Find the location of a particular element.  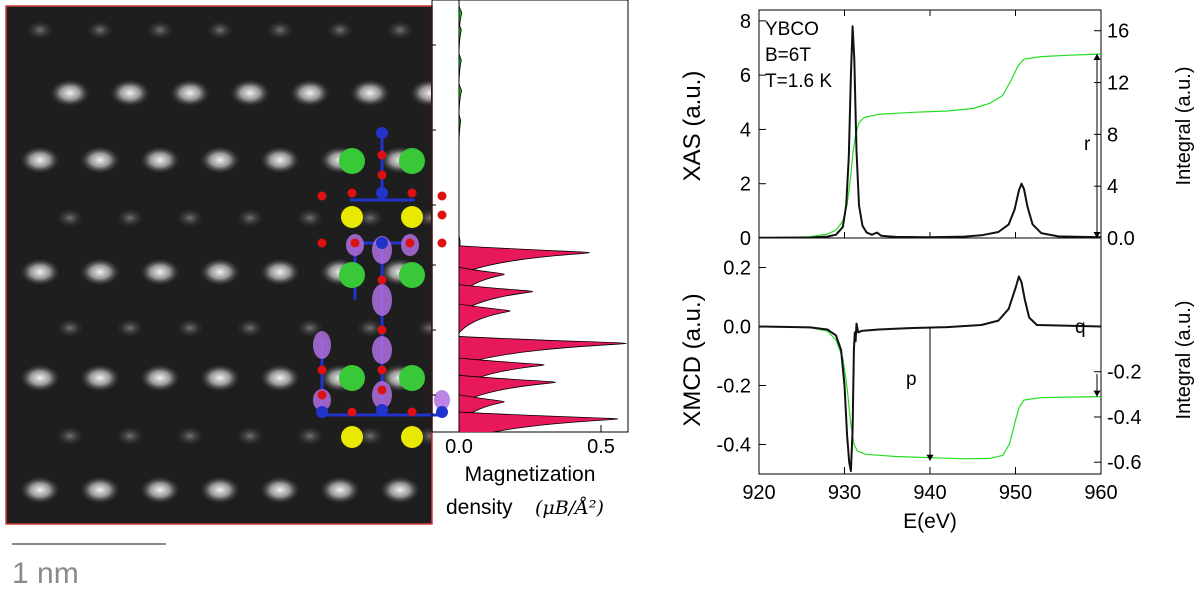

spectra-xtick-label: 960 is located at coordinates (1100, 493).